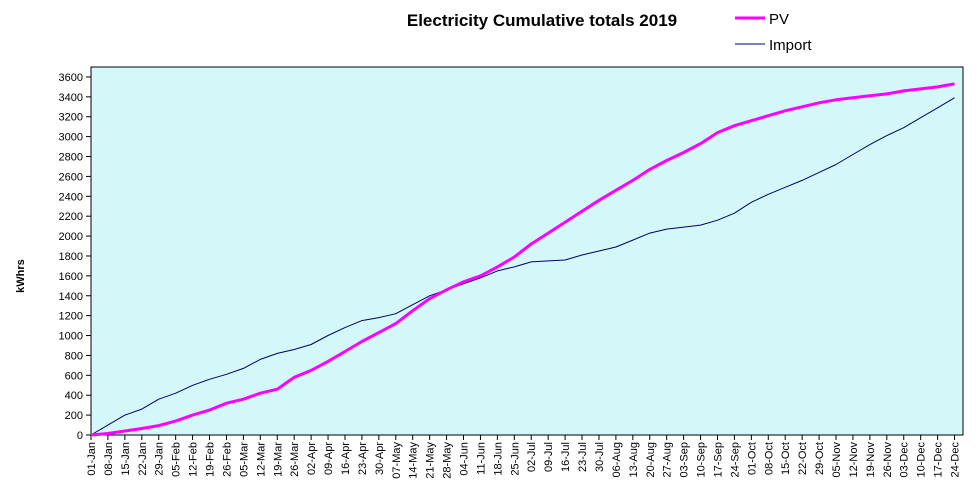  Describe the element at coordinates (71, 277) in the screenshot. I see `y-tick-label: 1600` at that location.